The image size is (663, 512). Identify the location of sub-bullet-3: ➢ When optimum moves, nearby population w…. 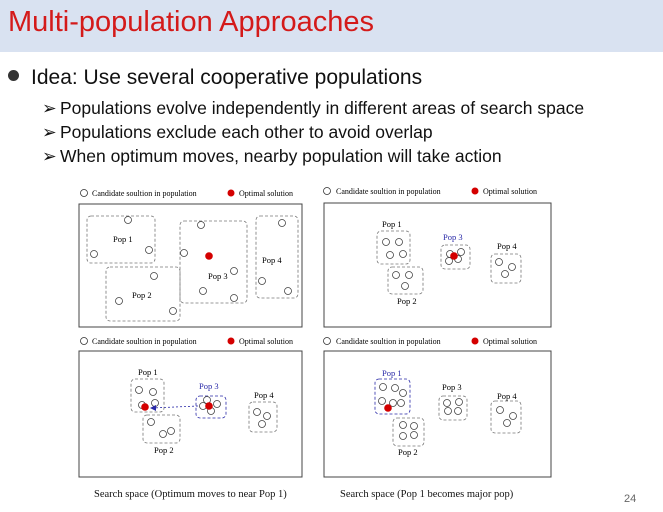
(272, 156).